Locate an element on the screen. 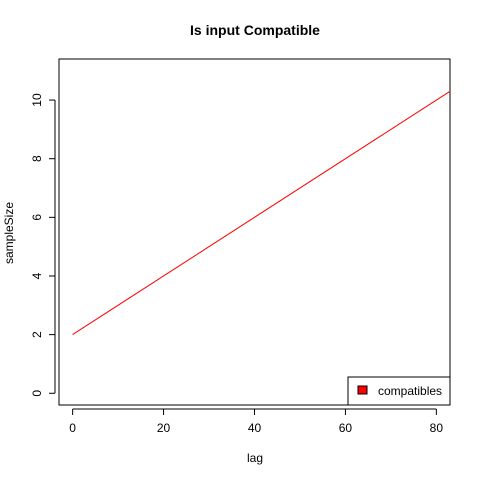 The width and height of the screenshot is (480, 480). x-tick-label: 20 is located at coordinates (164, 428).